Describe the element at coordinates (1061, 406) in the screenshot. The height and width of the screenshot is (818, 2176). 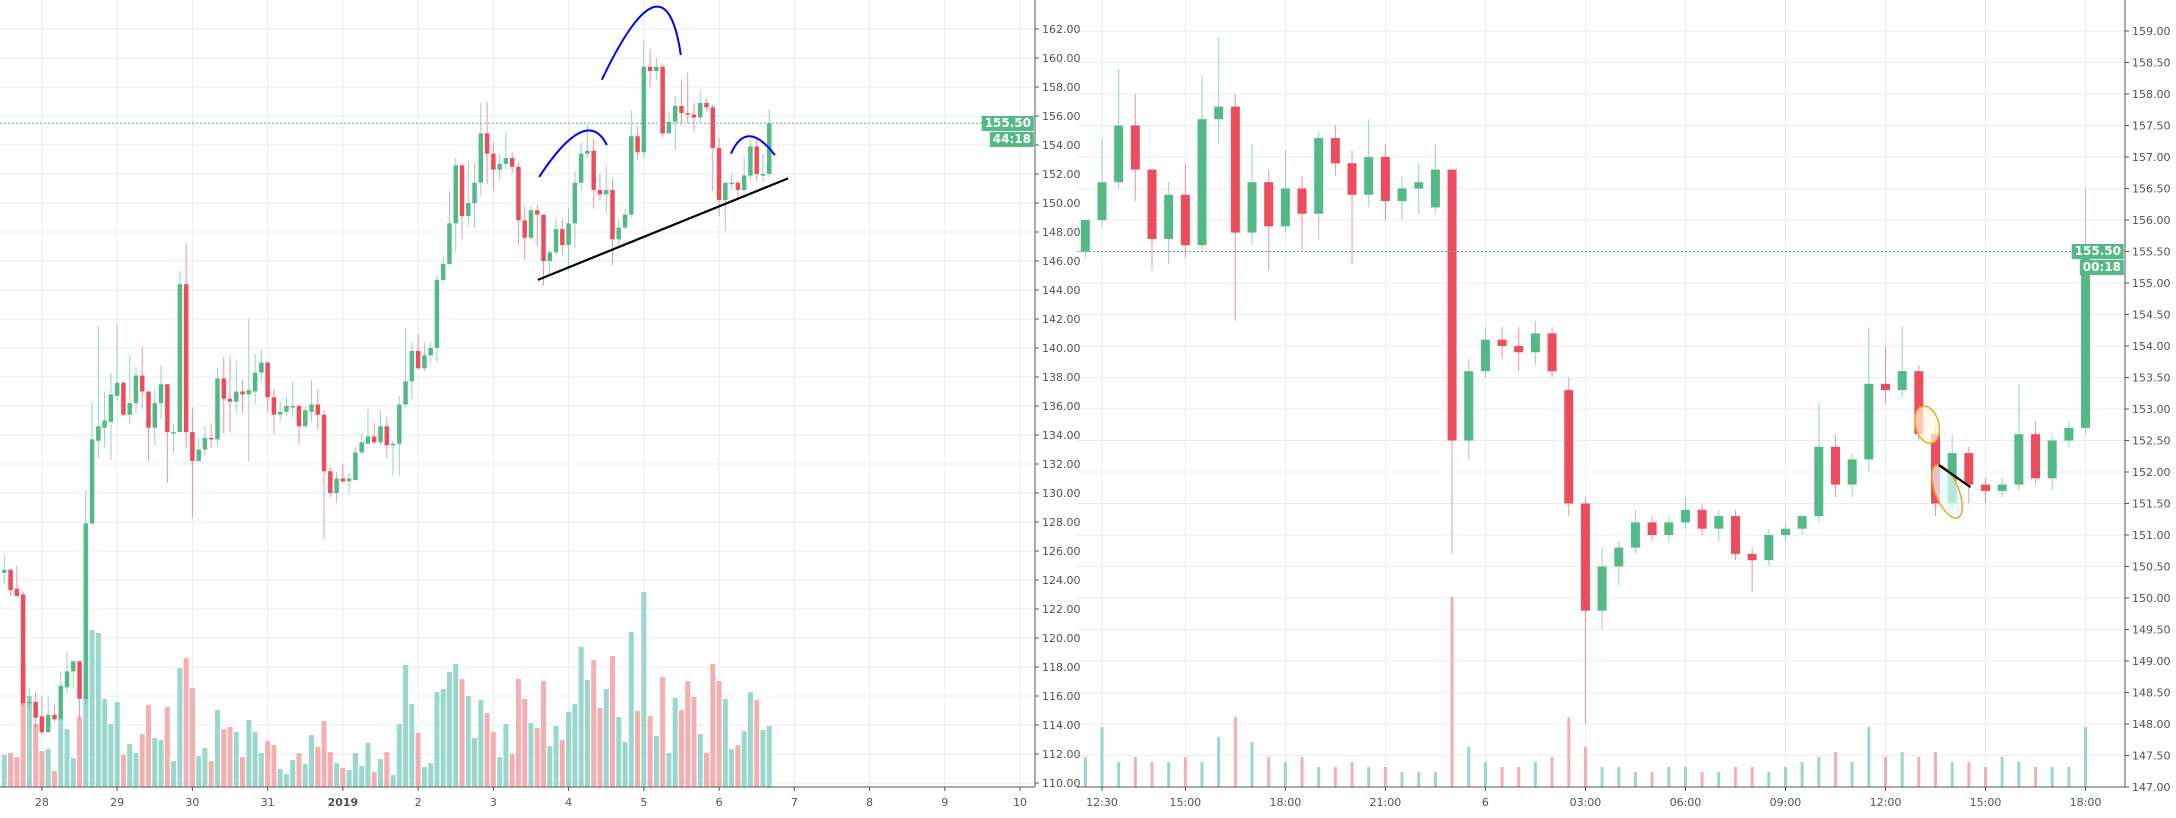
I see `price-tick-label: 136.00` at that location.